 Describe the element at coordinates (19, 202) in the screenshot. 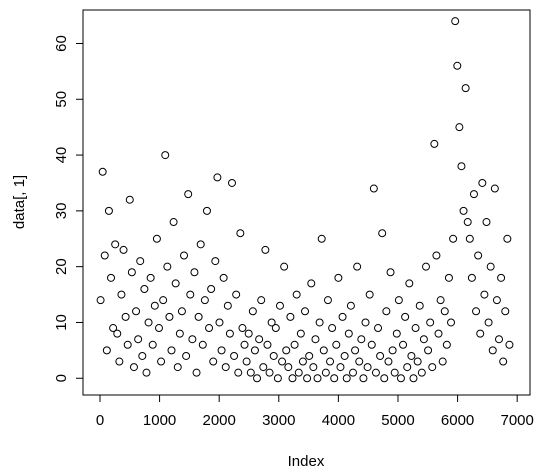

I see `y-axis-label: data[, 1]` at that location.